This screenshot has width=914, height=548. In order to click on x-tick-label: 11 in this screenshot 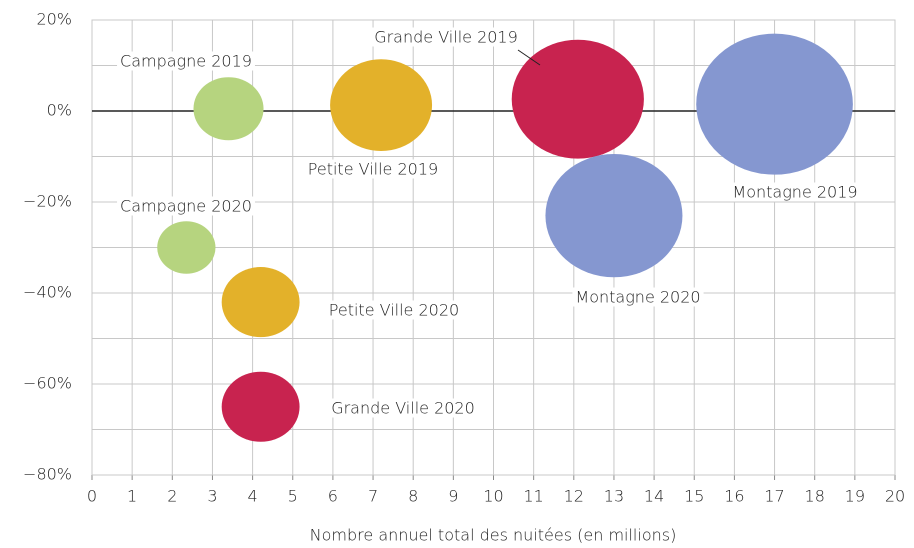, I will do `click(533, 496)`.